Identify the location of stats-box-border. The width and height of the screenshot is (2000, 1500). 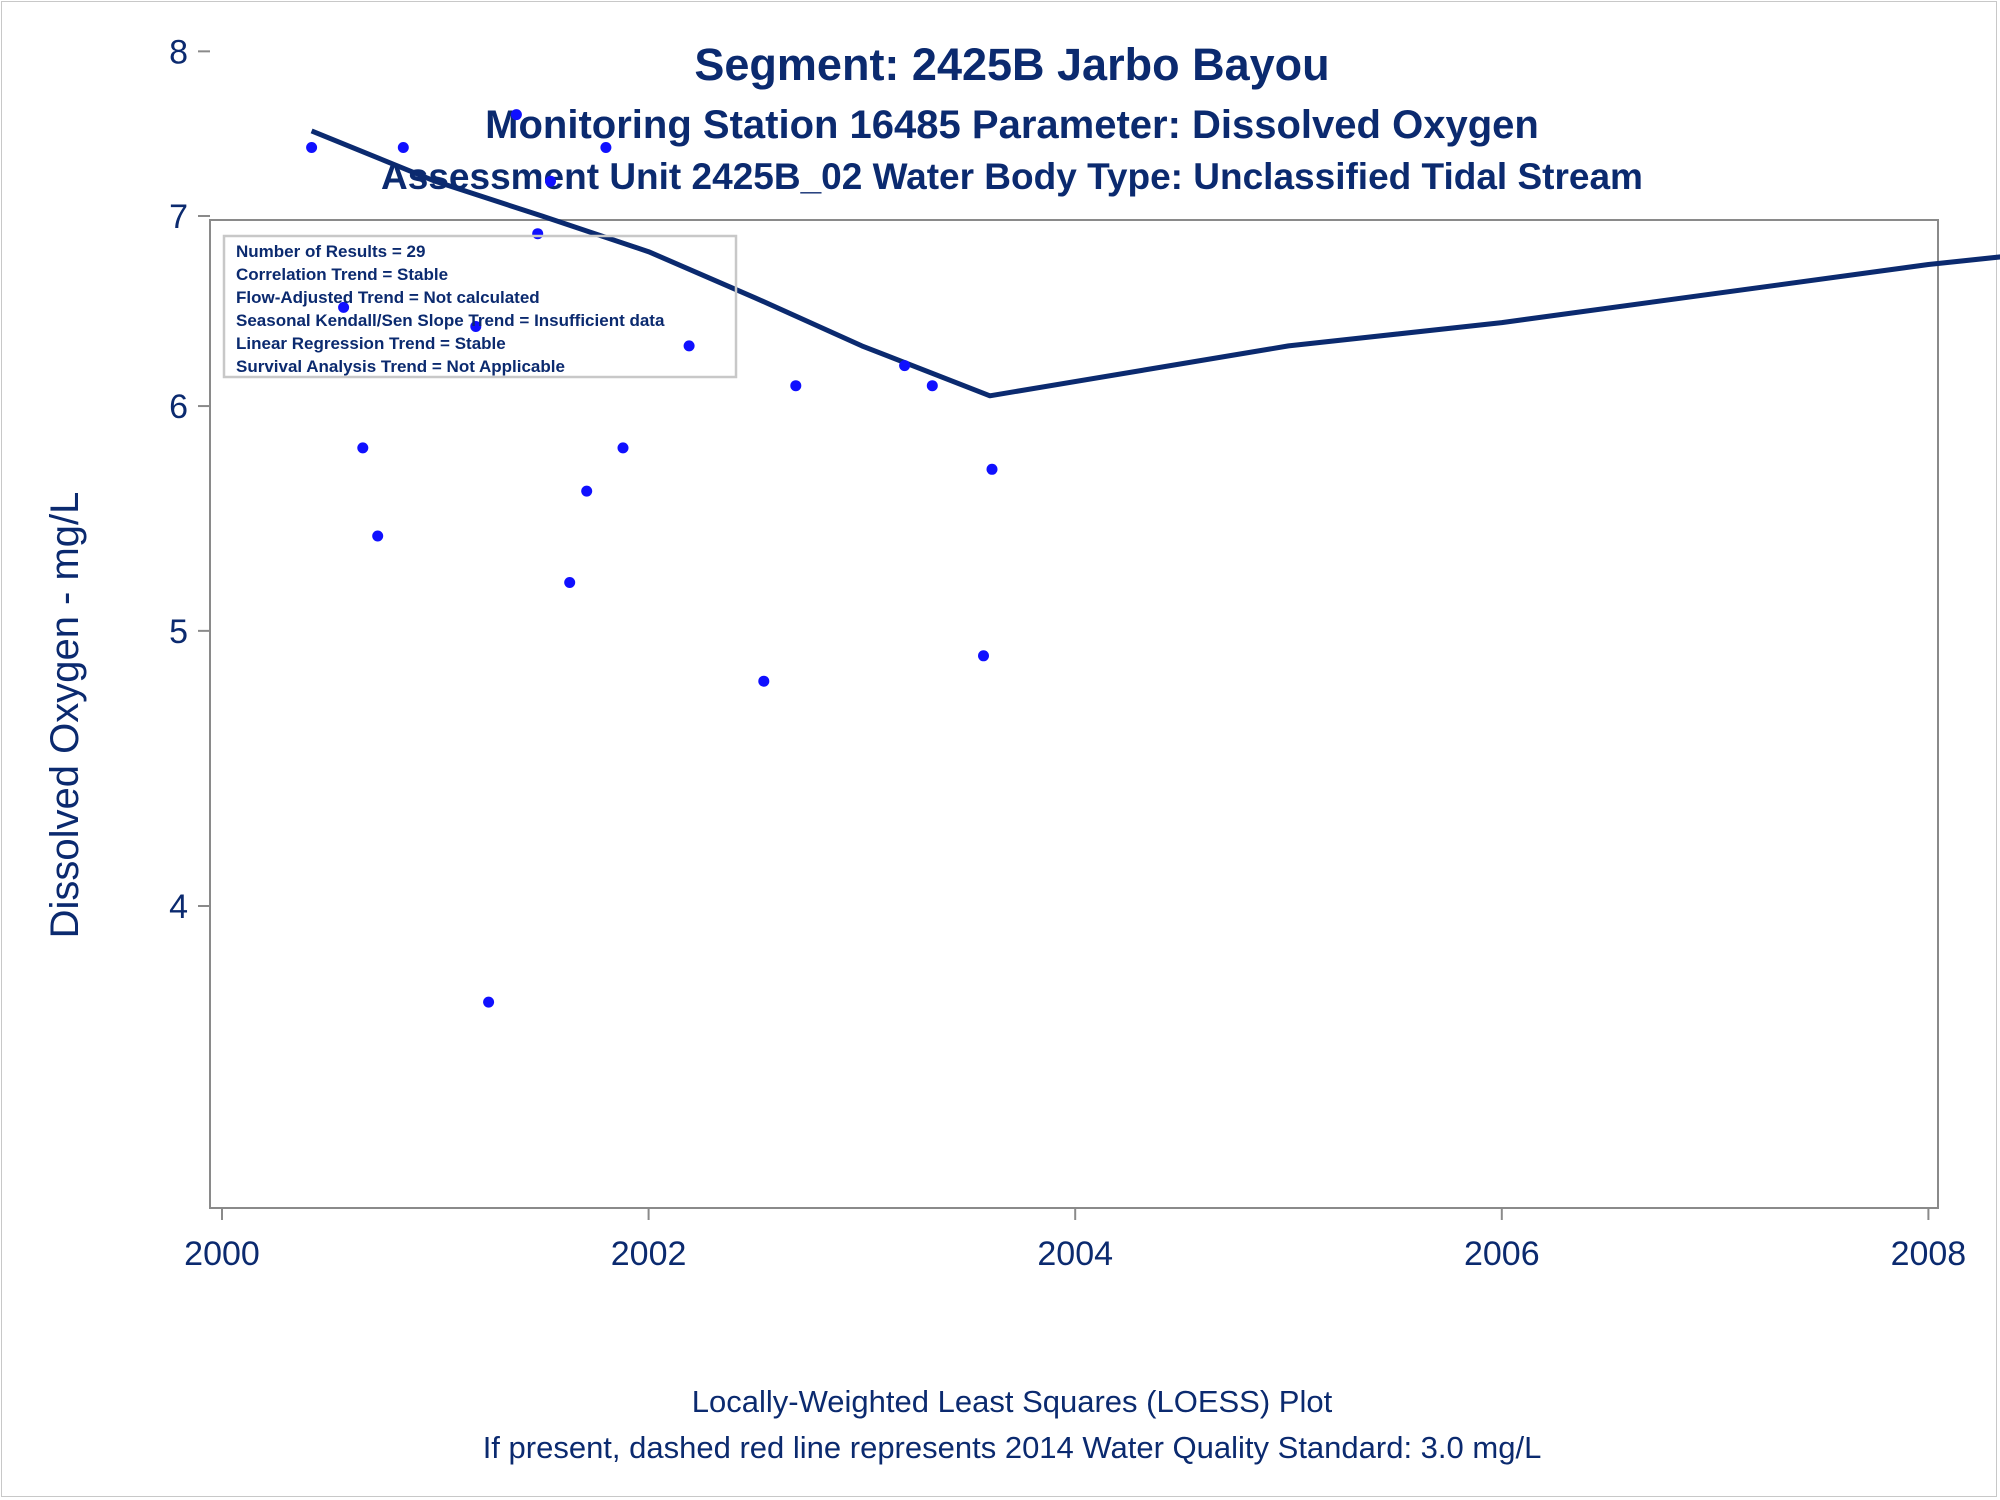
(480, 306).